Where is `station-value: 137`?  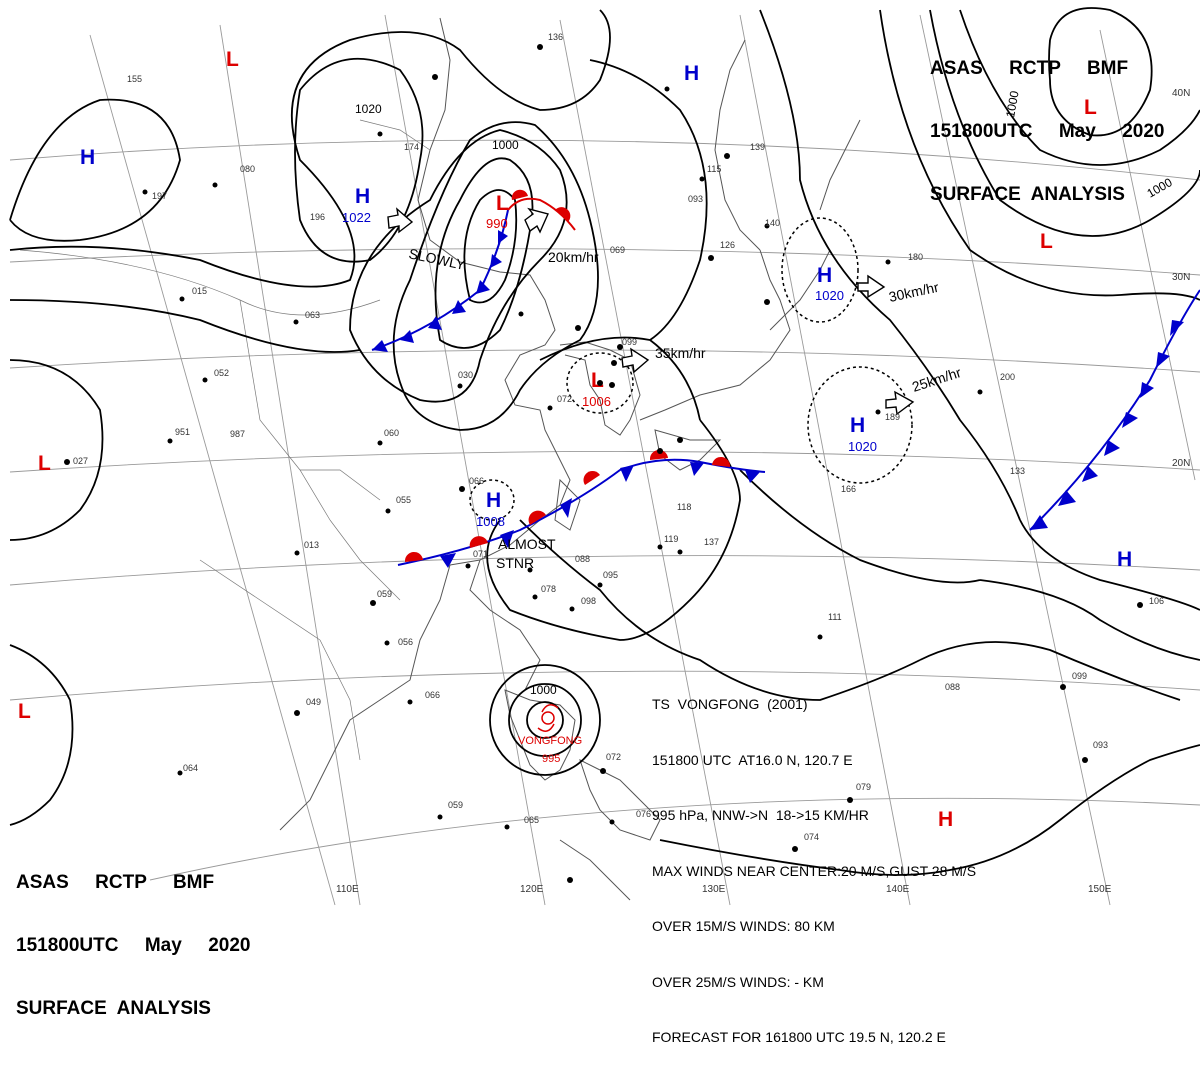
station-value: 137 is located at coordinates (711, 542).